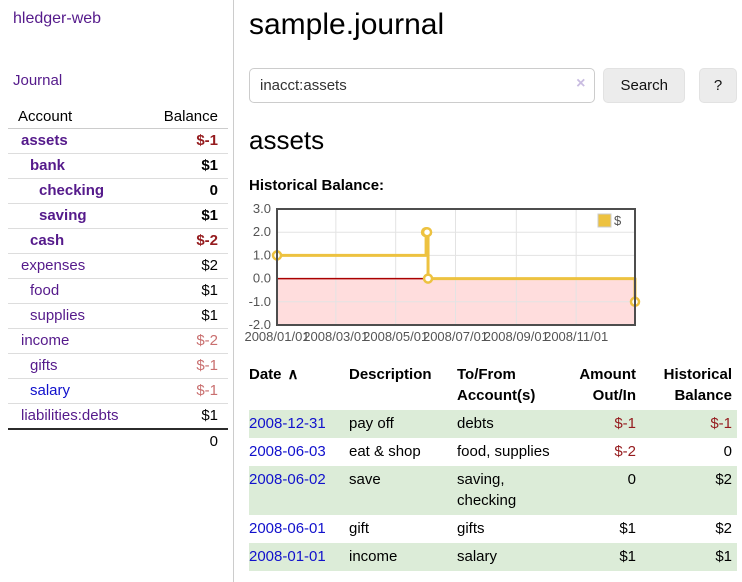 The image size is (742, 582). Describe the element at coordinates (262, 231) in the screenshot. I see `svg-text: 2.0` at that location.